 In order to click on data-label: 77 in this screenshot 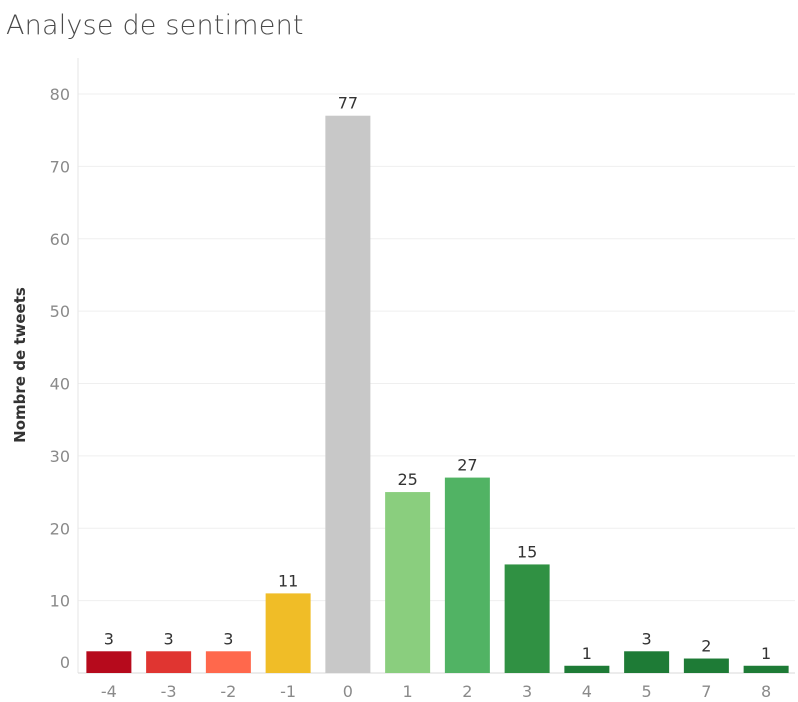, I will do `click(348, 103)`.